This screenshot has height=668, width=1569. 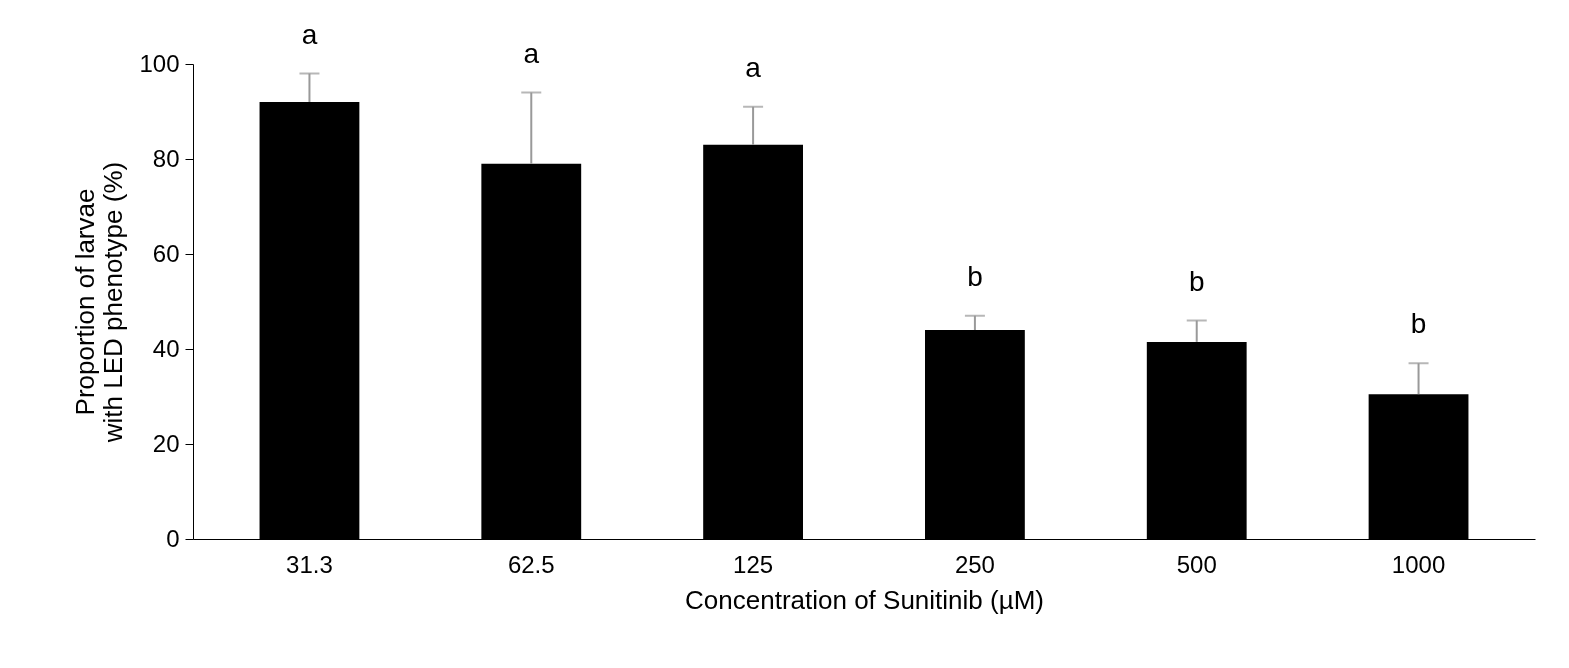 I want to click on text: a, so click(x=309, y=34).